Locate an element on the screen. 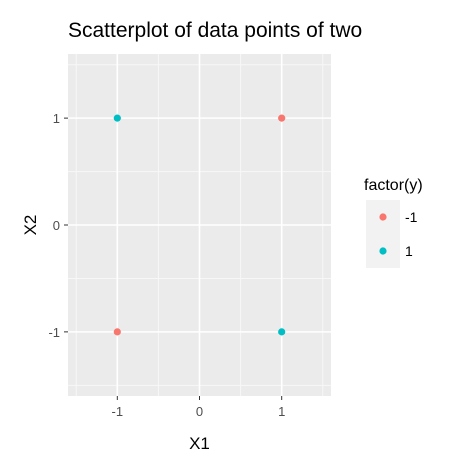 This screenshot has height=463, width=474. legend: factor(y) -1 1 is located at coordinates (393, 222).